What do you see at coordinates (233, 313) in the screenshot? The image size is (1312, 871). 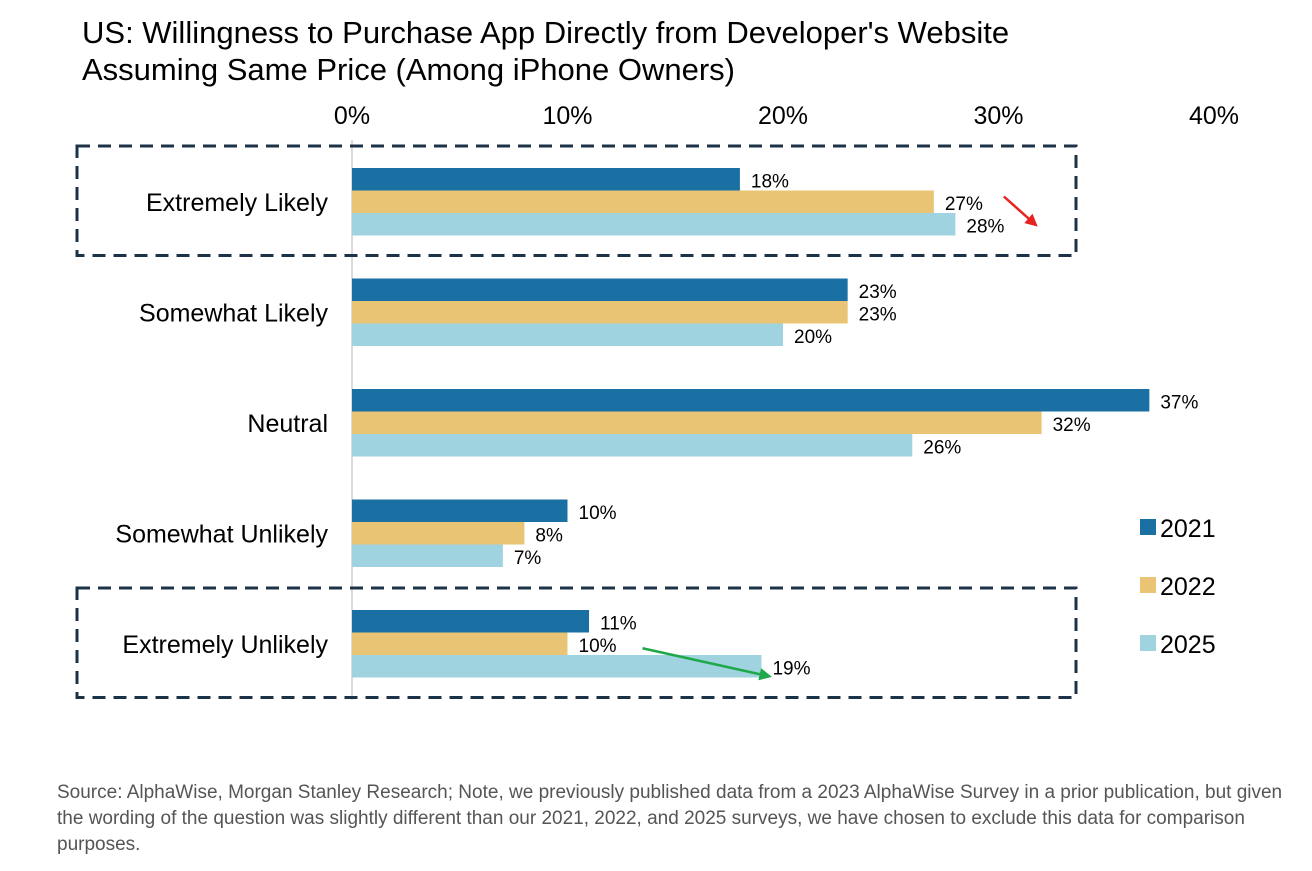 I see `category-label-somewhat-likely: Somewhat Likely` at bounding box center [233, 313].